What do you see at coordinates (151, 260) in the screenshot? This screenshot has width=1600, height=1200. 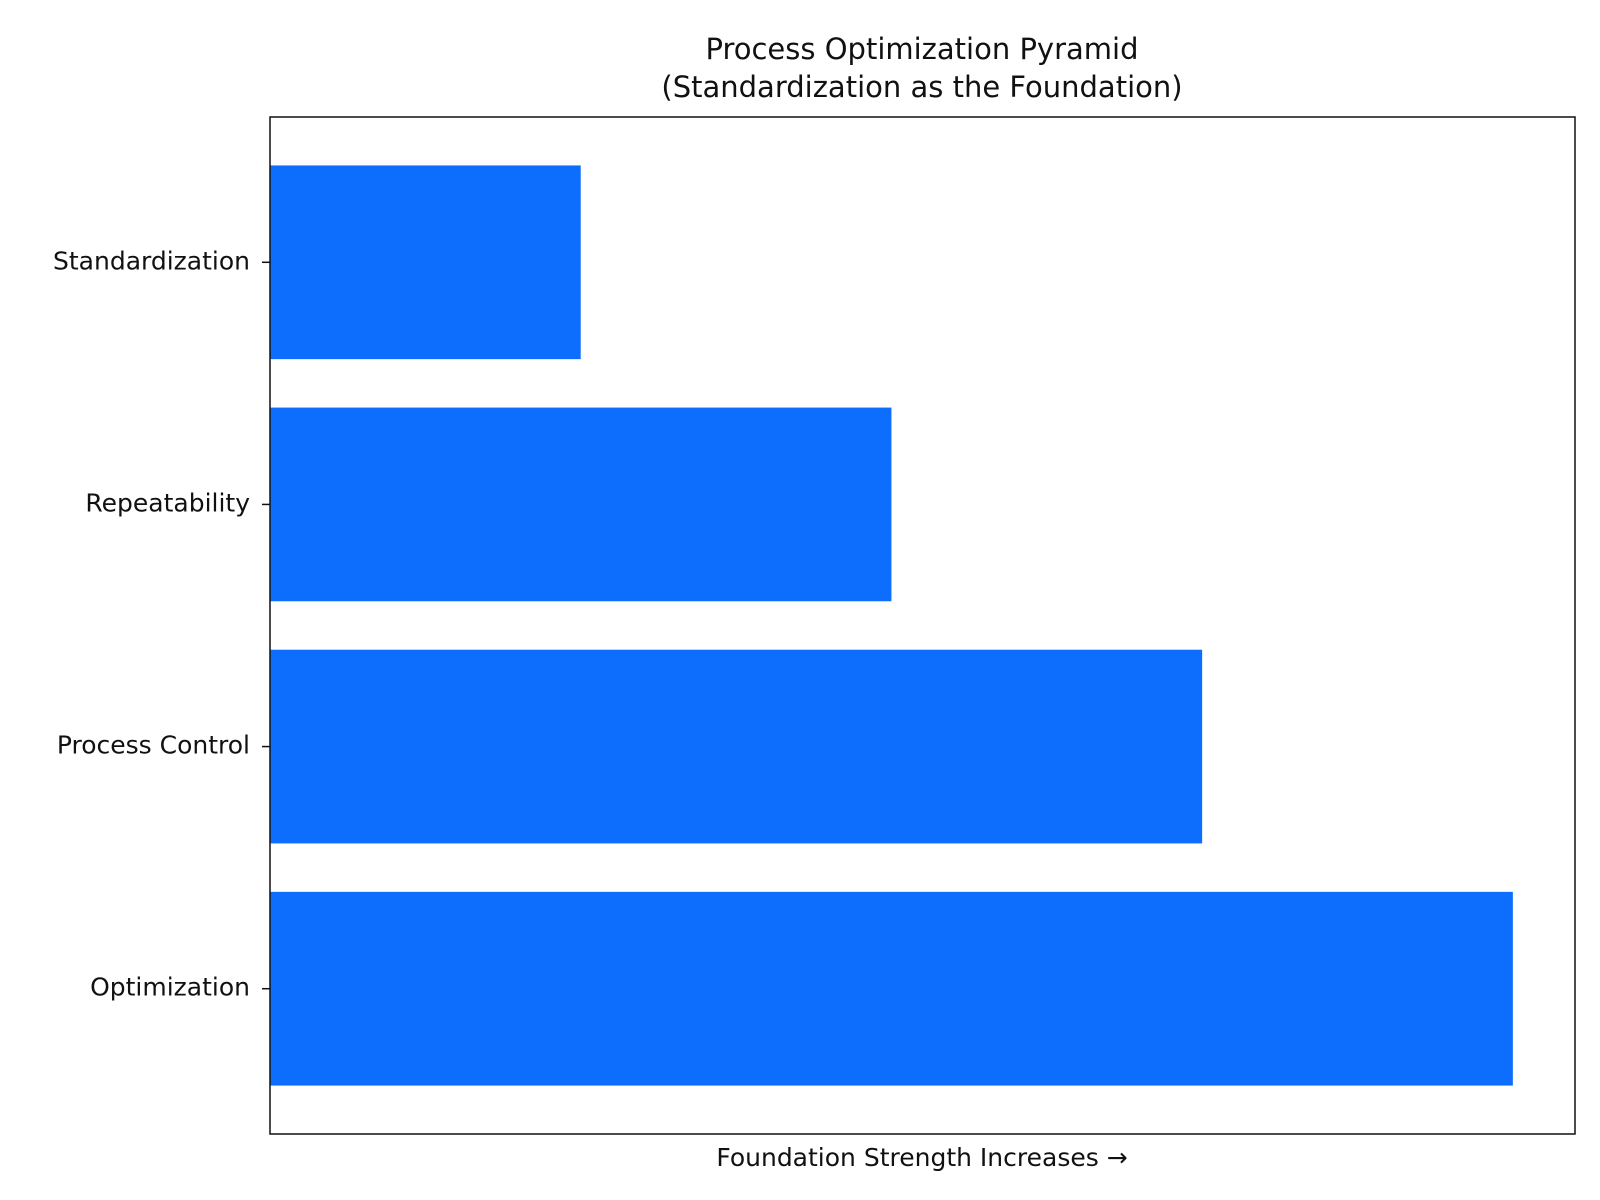 I see `y-tick-label: Standardization` at bounding box center [151, 260].